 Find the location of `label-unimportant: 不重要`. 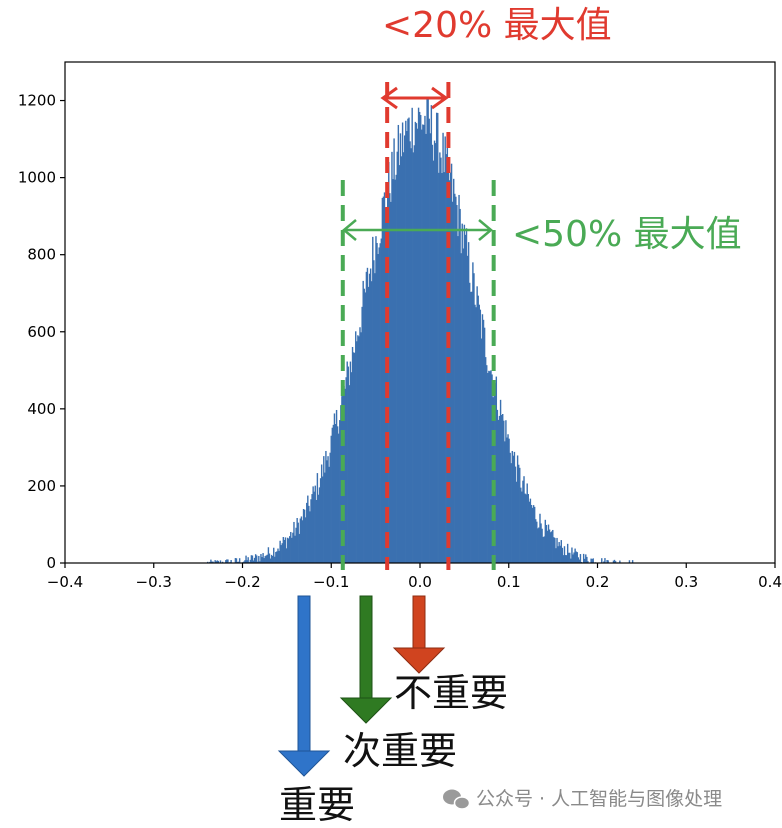

label-unimportant: 不重要 is located at coordinates (451, 693).